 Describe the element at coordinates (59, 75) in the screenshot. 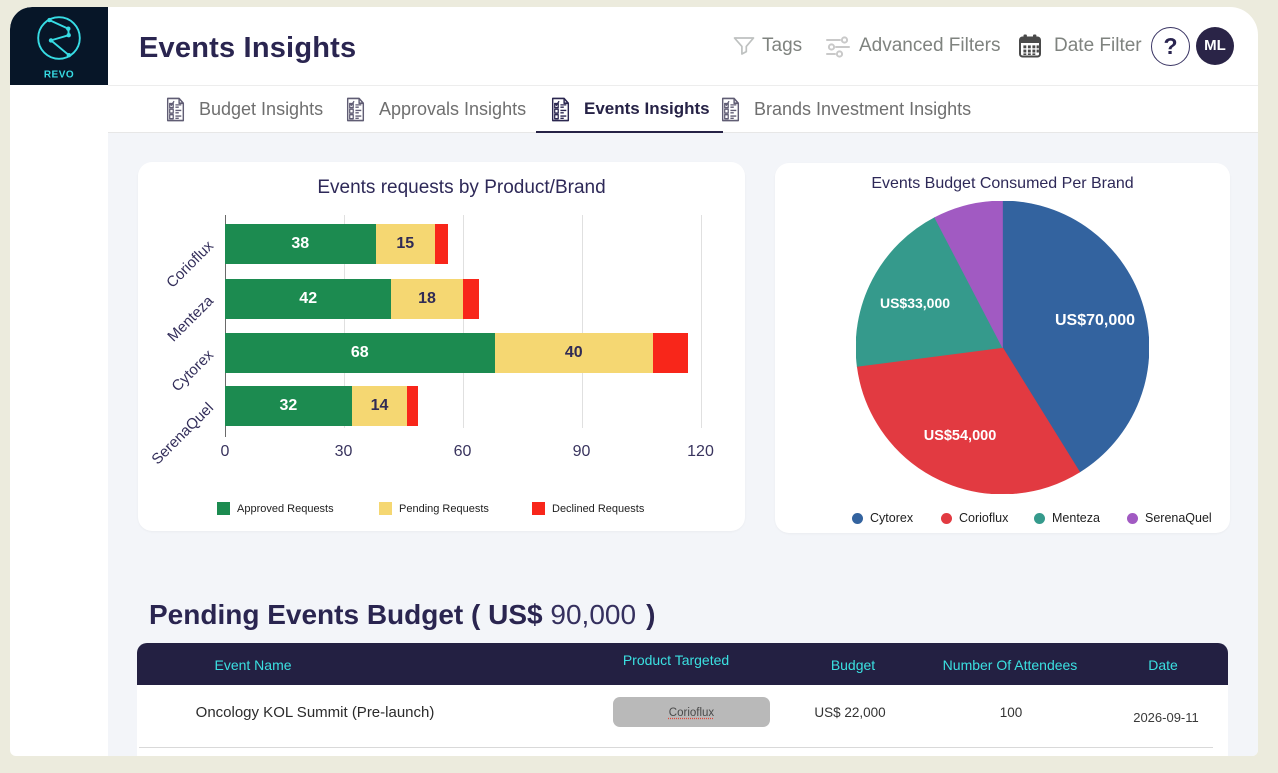

I see `svg-text: REVO` at that location.